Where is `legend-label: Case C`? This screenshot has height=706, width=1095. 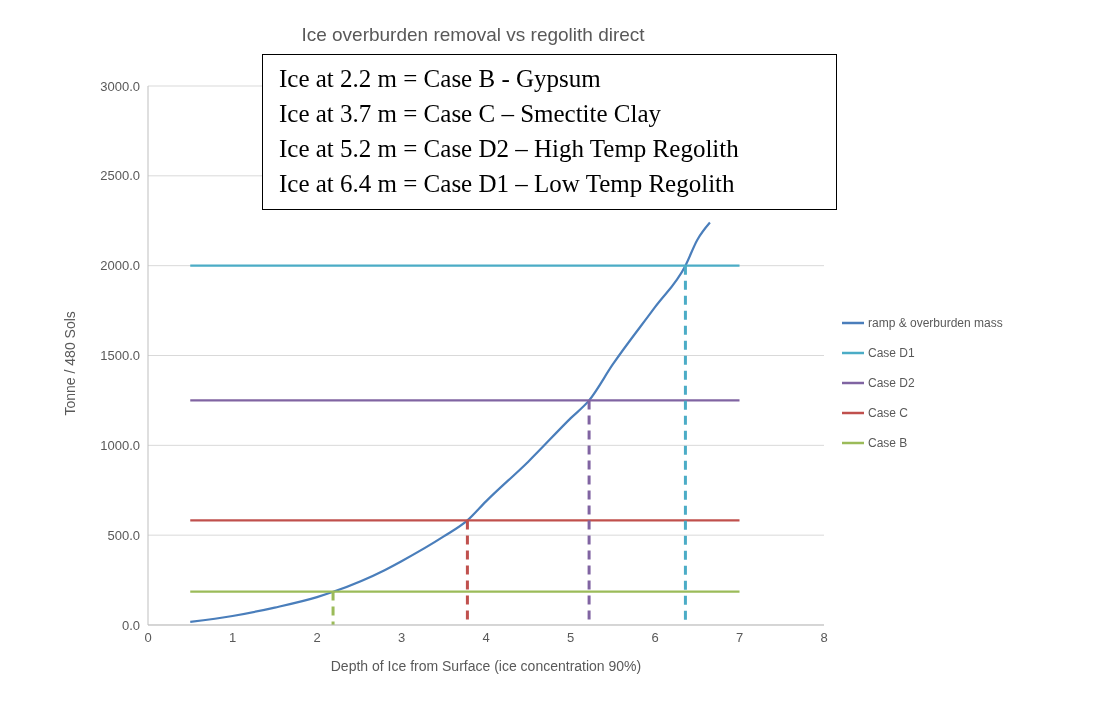 legend-label: Case C is located at coordinates (888, 413).